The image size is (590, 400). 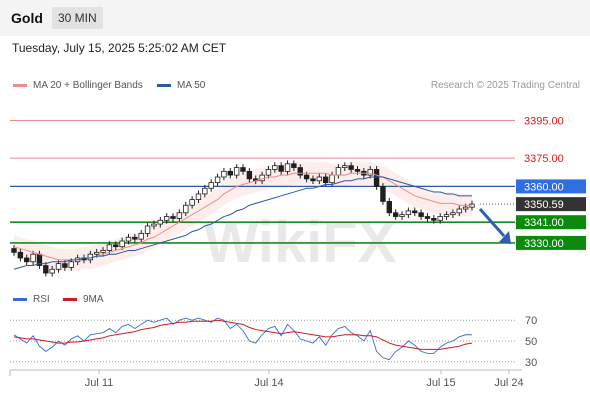 What do you see at coordinates (505, 238) in the screenshot?
I see `forecast-arrow-head` at bounding box center [505, 238].